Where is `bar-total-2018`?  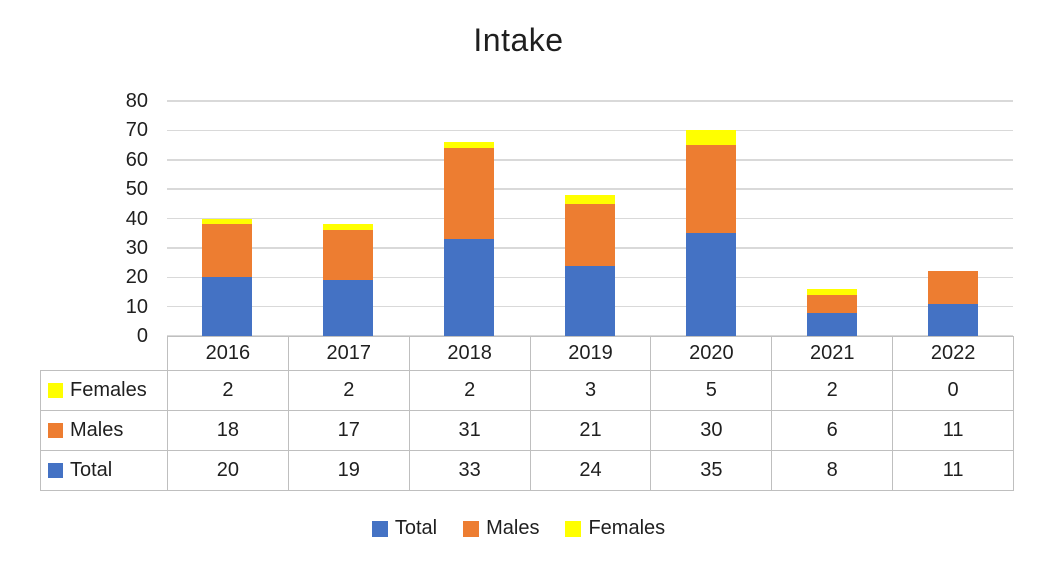
bar-total-2018 is located at coordinates (469, 287).